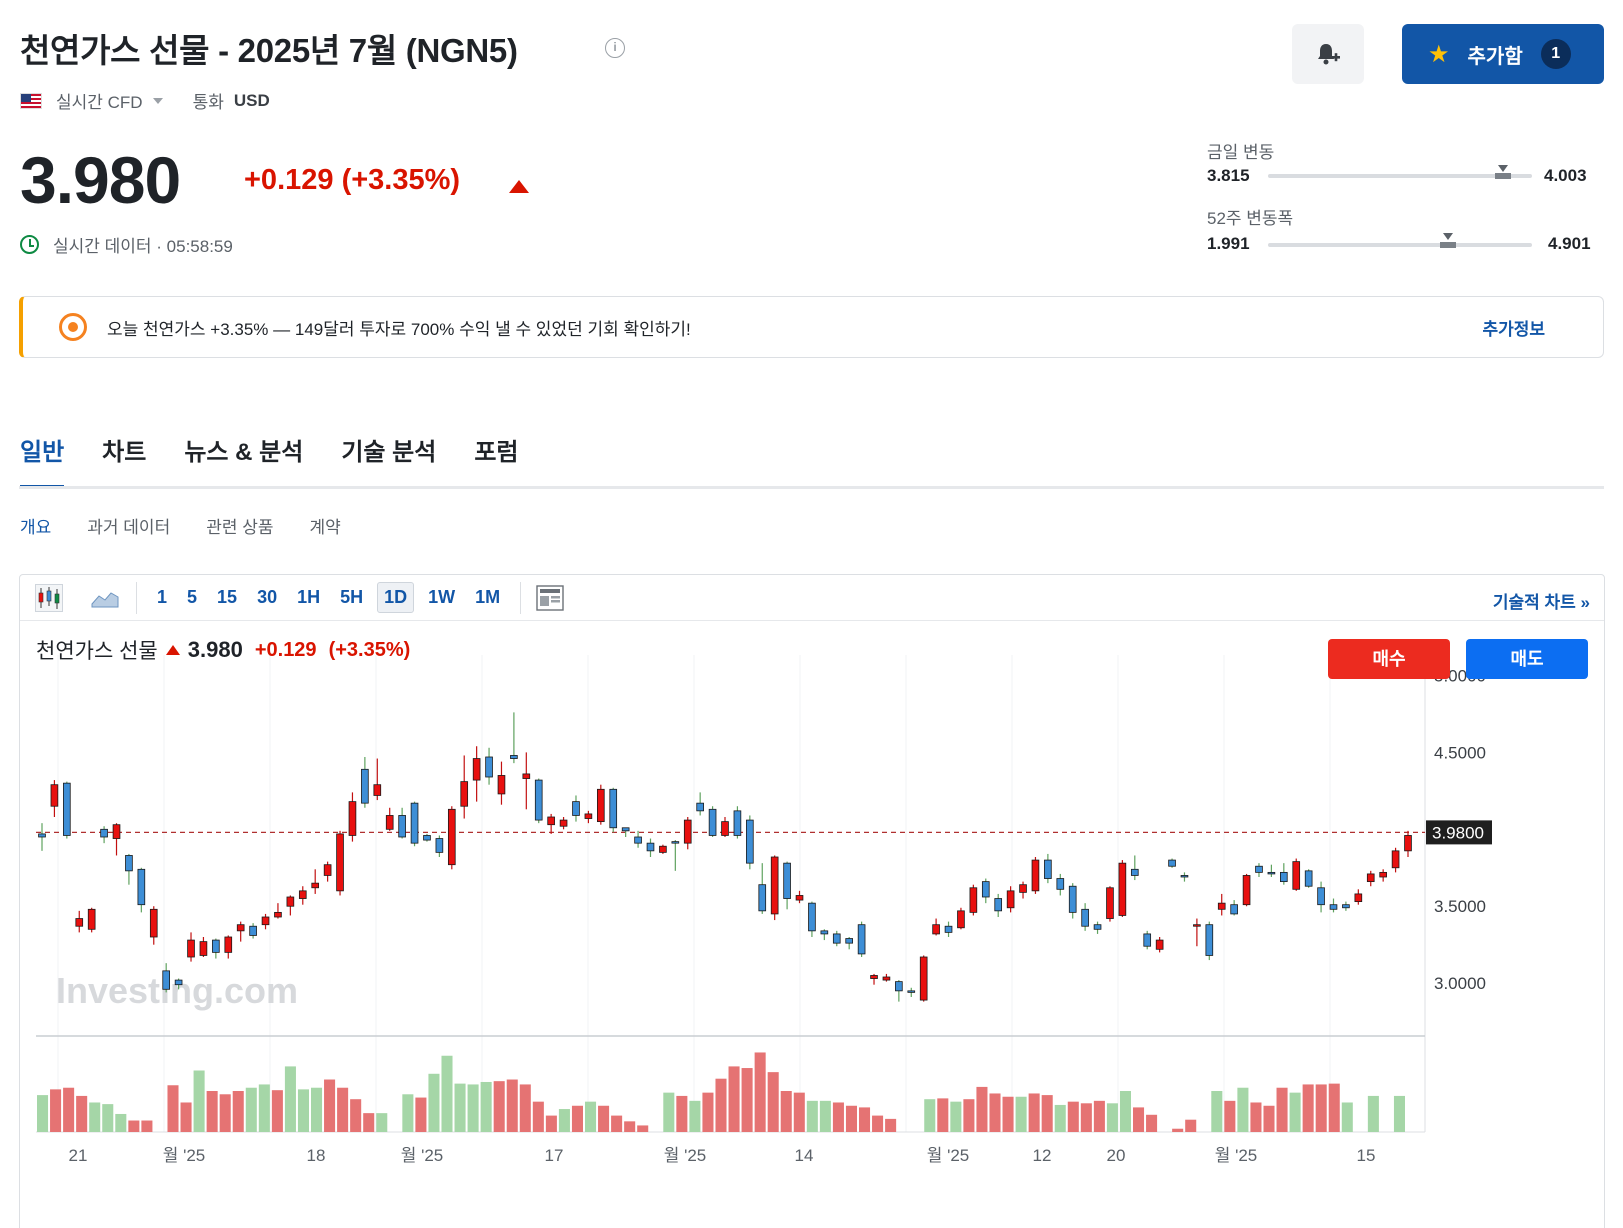  Describe the element at coordinates (31, 100) in the screenshot. I see `us-flag-icon` at that location.